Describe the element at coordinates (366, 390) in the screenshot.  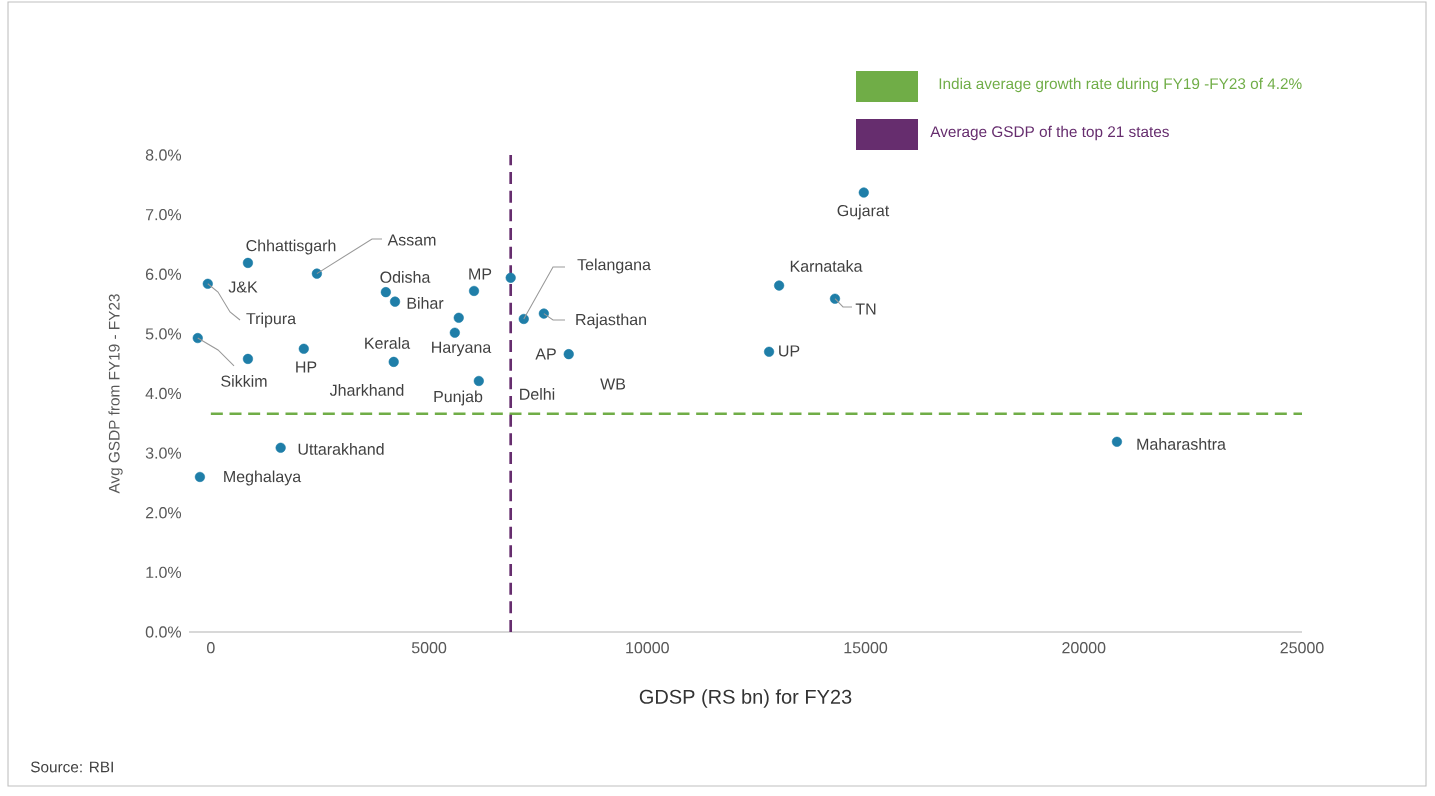
I see `annotation: Jharkhand` at that location.